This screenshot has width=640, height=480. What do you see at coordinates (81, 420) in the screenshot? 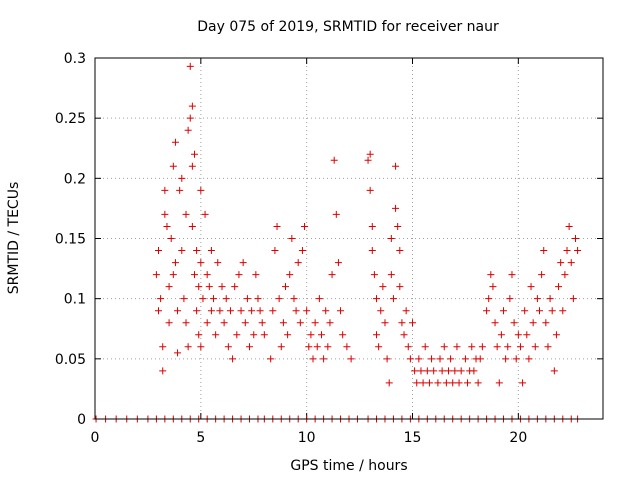
I see `y-tick-label: 0` at bounding box center [81, 420].